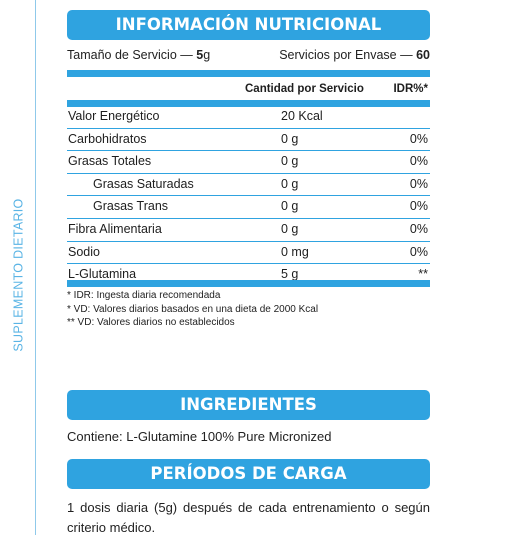  I want to click on ingredients-title-banner: INGREDIENTES, so click(248, 405).